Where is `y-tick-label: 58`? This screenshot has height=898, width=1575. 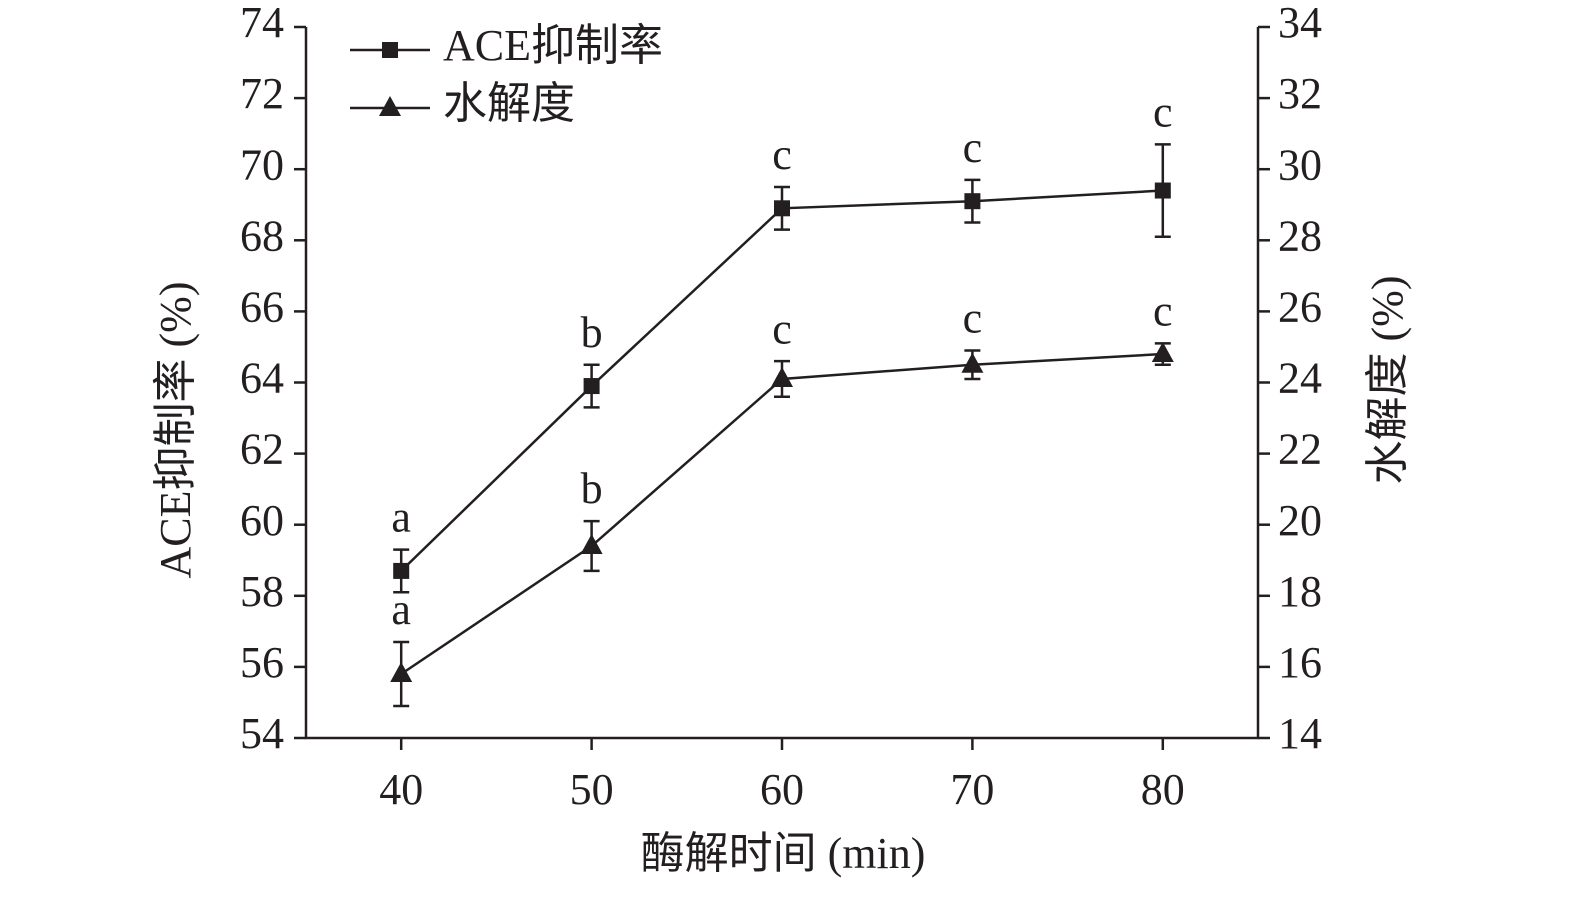 y-tick-label: 58 is located at coordinates (262, 591).